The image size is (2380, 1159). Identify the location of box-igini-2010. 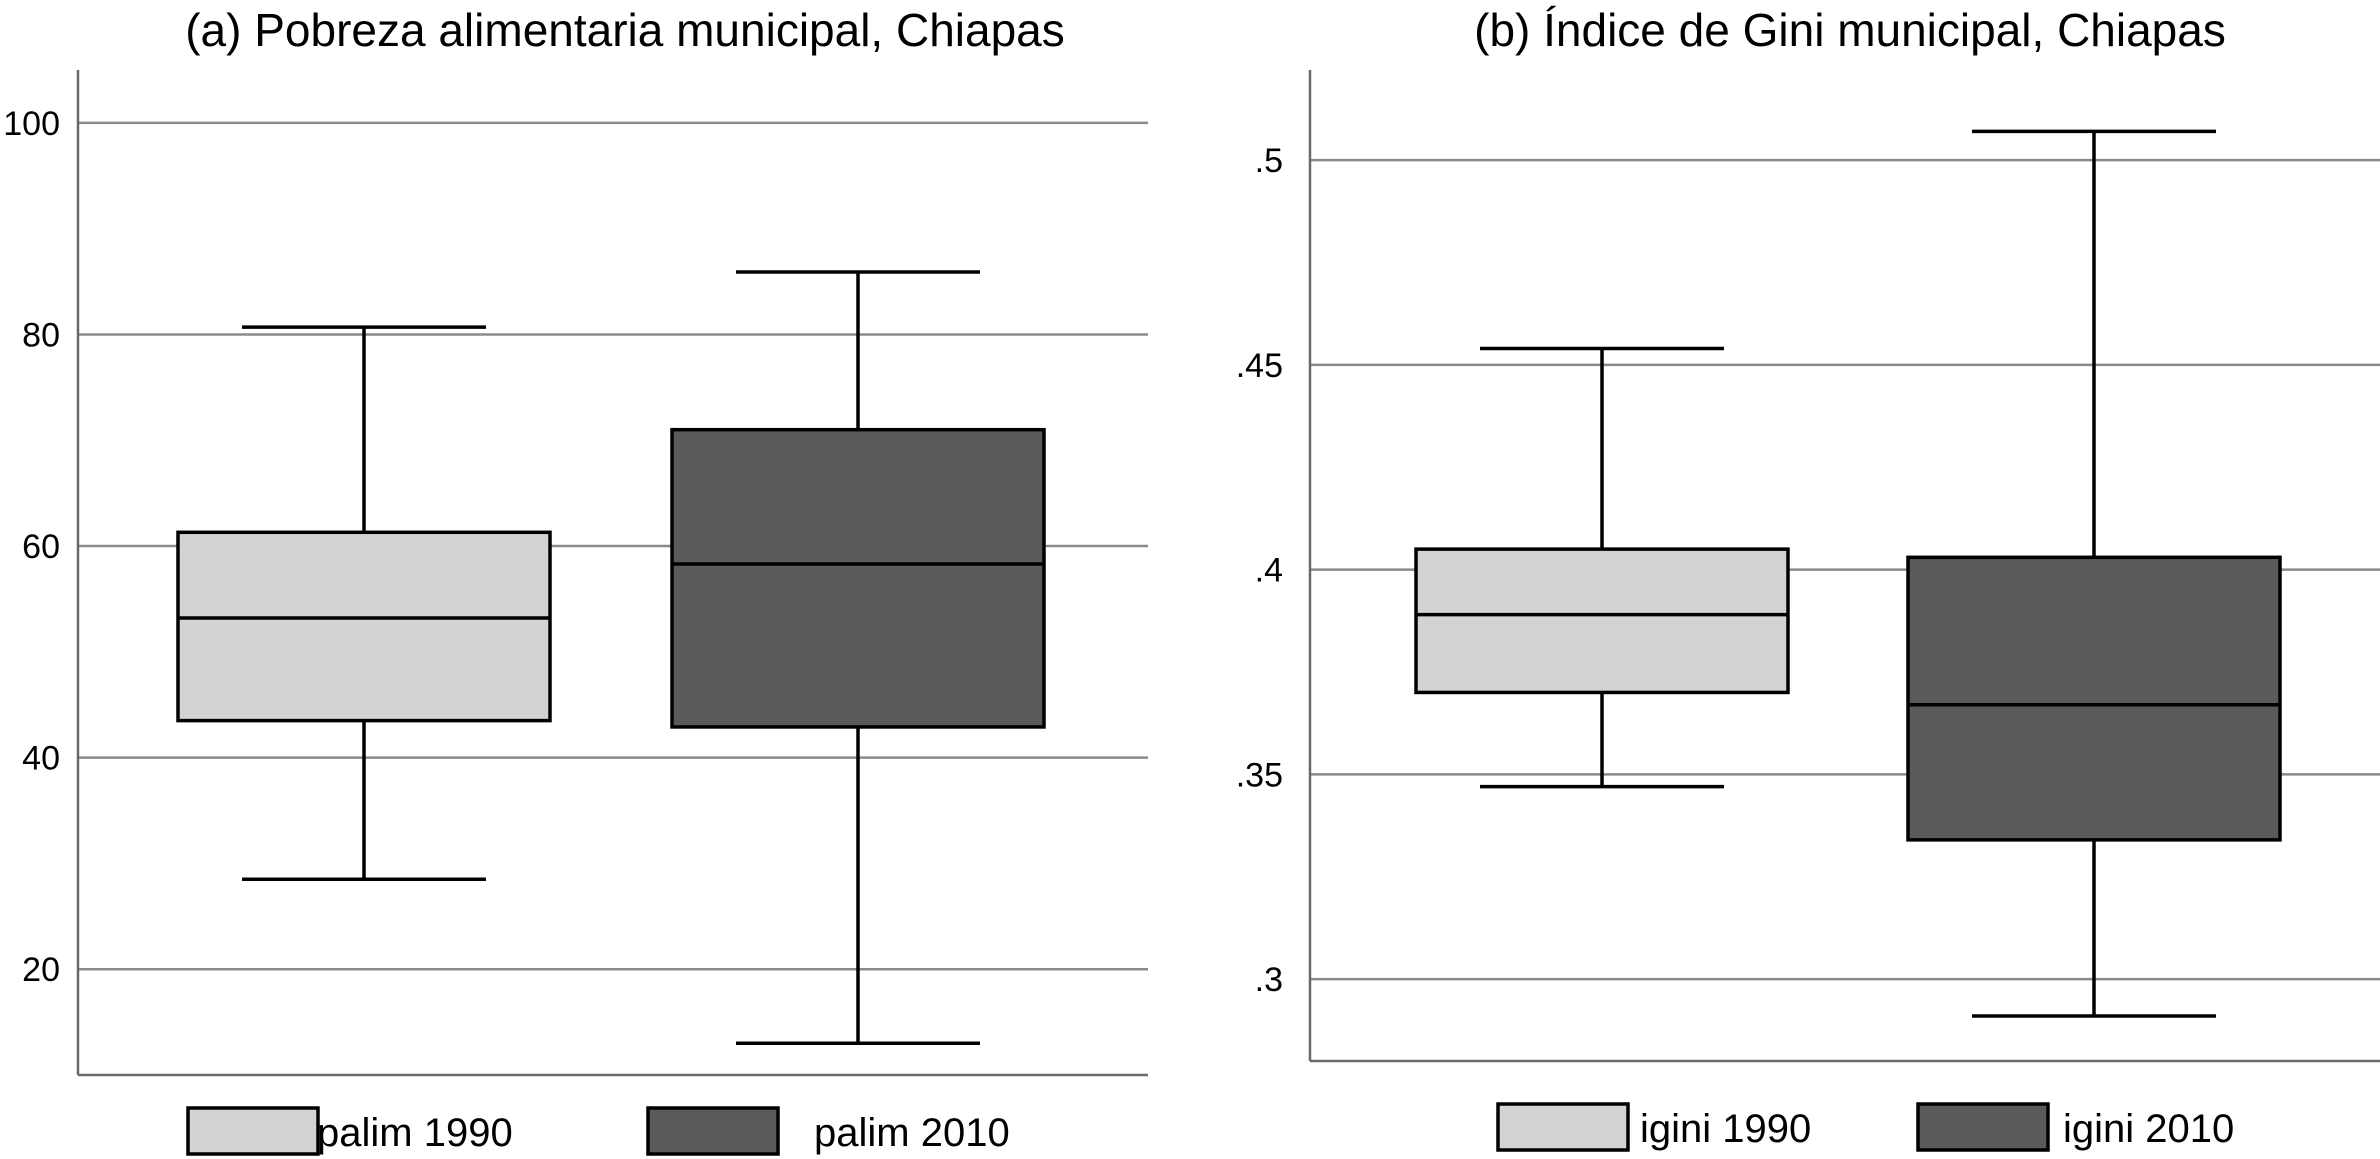
(2094, 573).